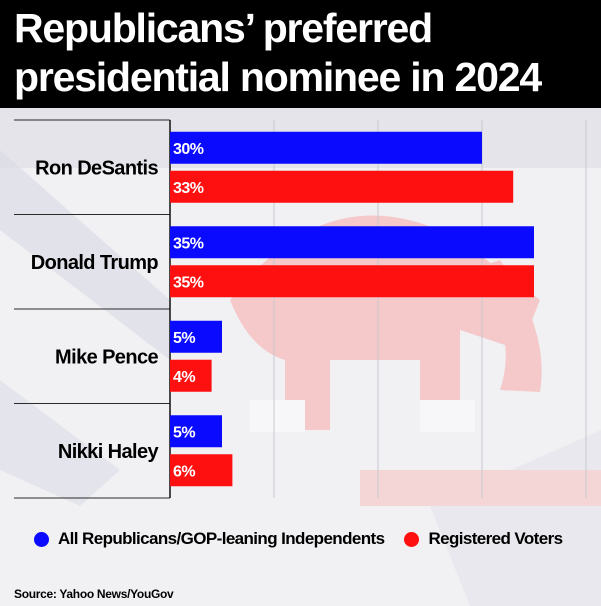 The width and height of the screenshot is (601, 606). I want to click on category-label: Nikki Haley, so click(109, 452).